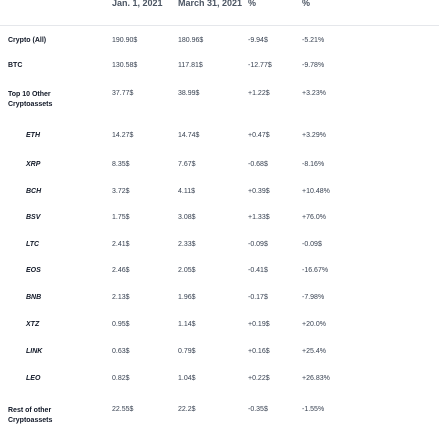 The image size is (439, 445). What do you see at coordinates (187, 324) in the screenshot?
I see `march-value: 1.14$` at bounding box center [187, 324].